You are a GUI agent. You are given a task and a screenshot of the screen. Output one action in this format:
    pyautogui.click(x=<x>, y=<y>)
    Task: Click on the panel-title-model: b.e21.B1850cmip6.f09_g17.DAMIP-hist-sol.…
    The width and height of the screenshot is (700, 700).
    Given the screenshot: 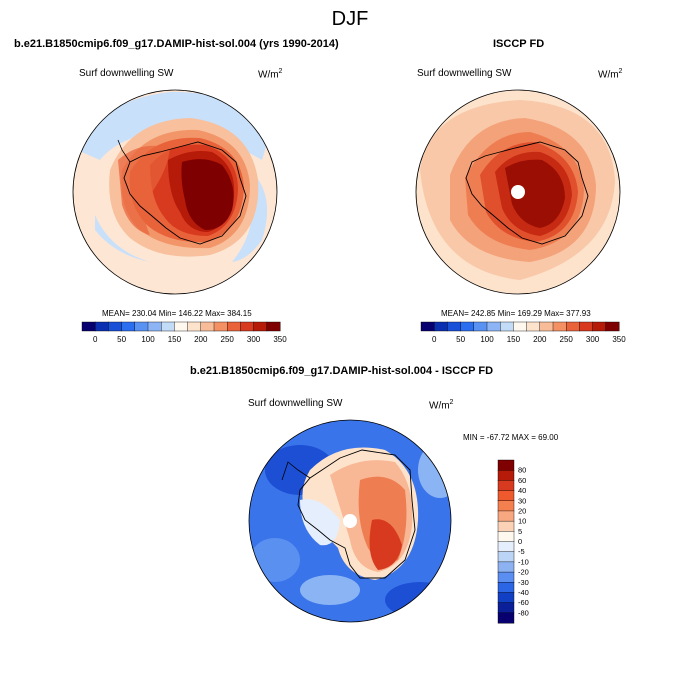 What is the action you would take?
    pyautogui.click(x=176, y=44)
    